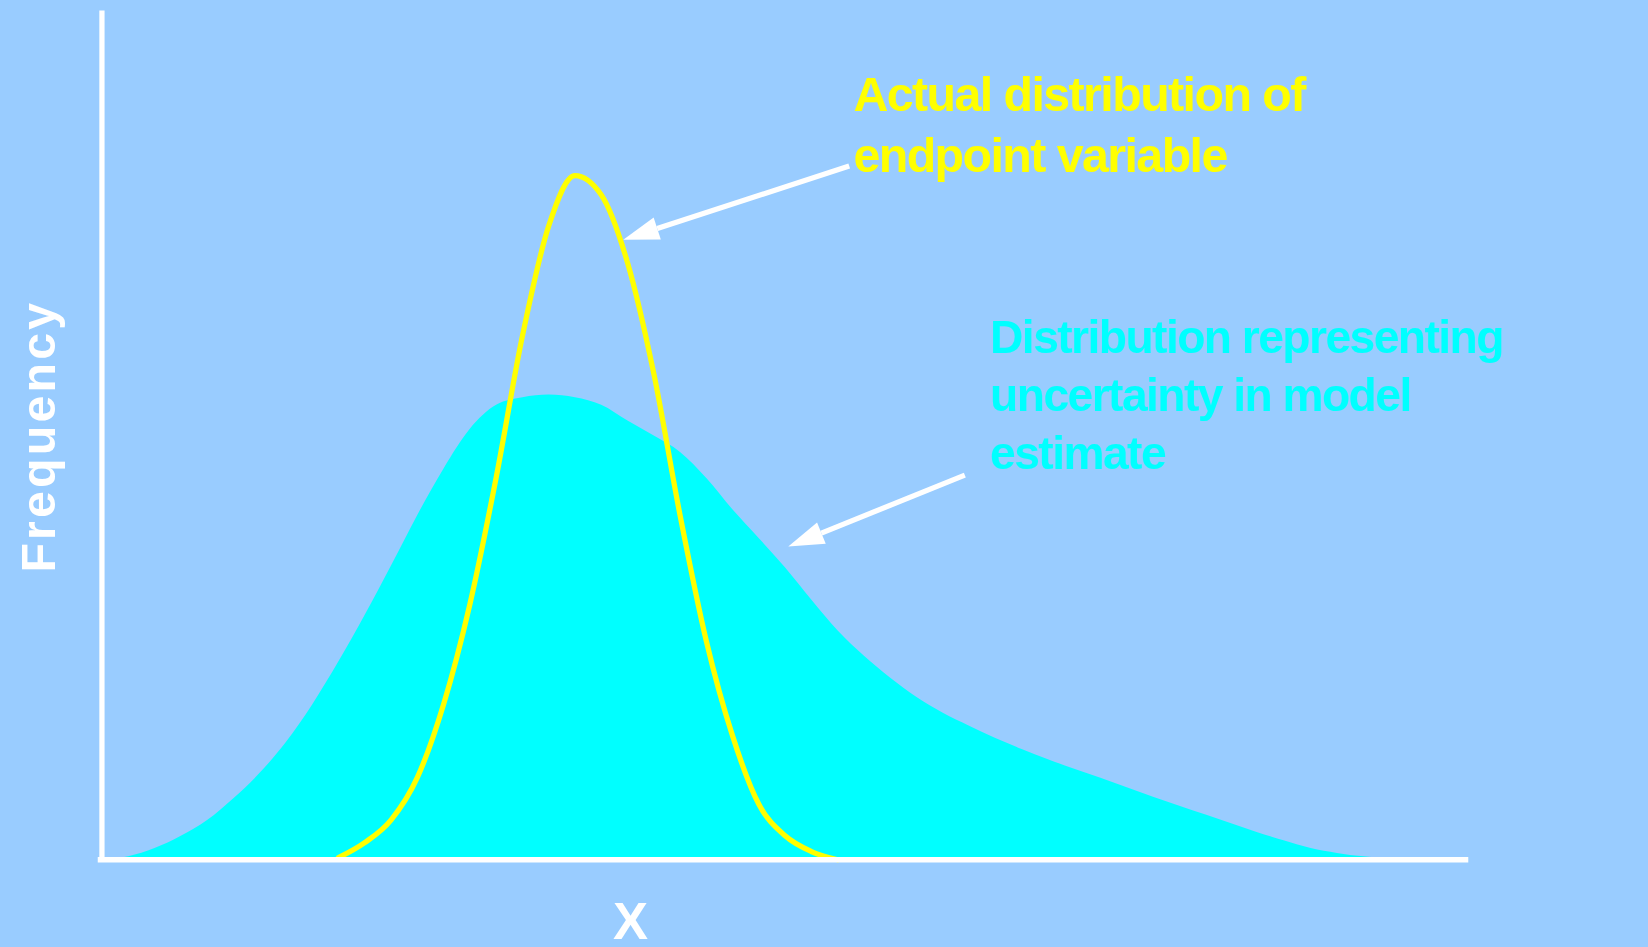 The height and width of the screenshot is (947, 1648). What do you see at coordinates (631, 918) in the screenshot?
I see `x-axis-title: X` at bounding box center [631, 918].